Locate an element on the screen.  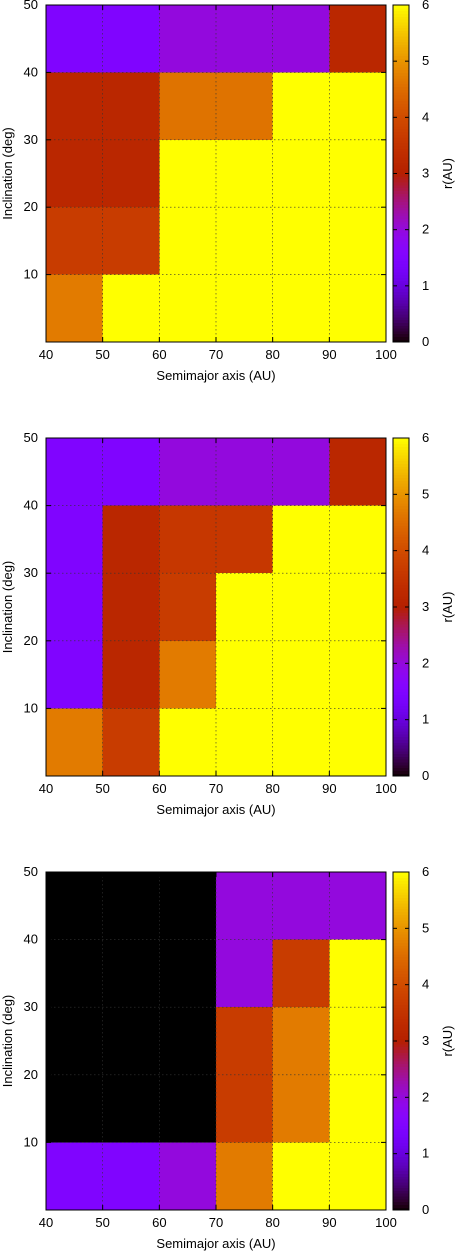
y-tick-label: 50 is located at coordinates (31, 871).